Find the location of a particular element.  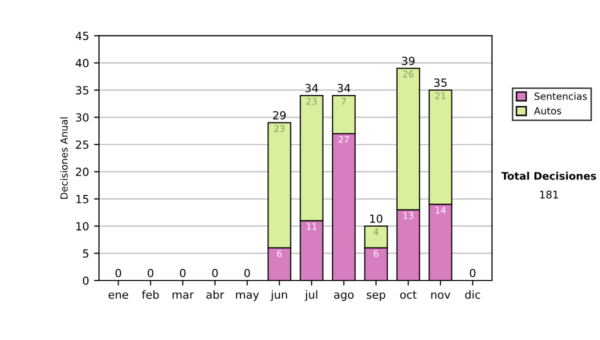

y-tick-label: 30 is located at coordinates (82, 117).